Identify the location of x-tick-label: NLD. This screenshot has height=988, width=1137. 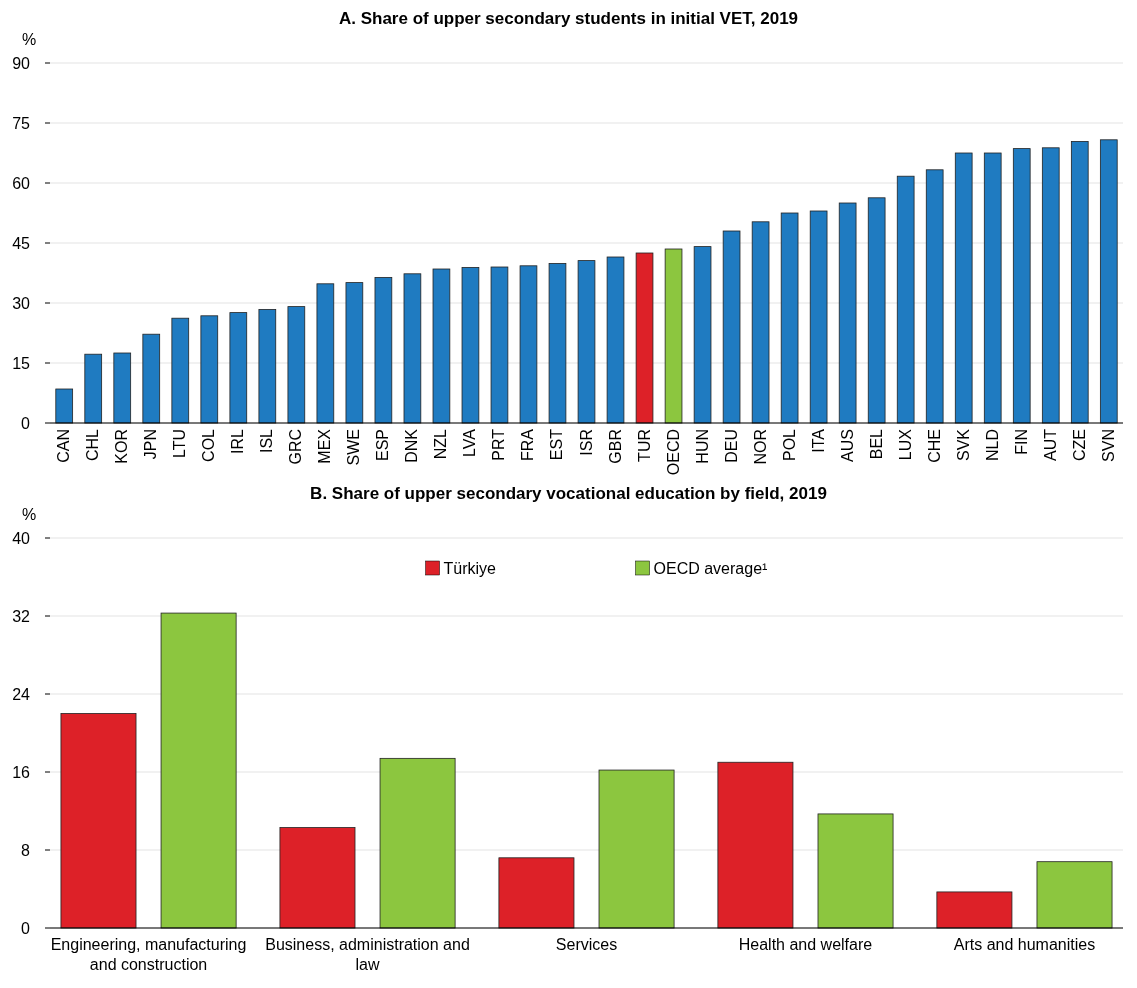
(992, 445).